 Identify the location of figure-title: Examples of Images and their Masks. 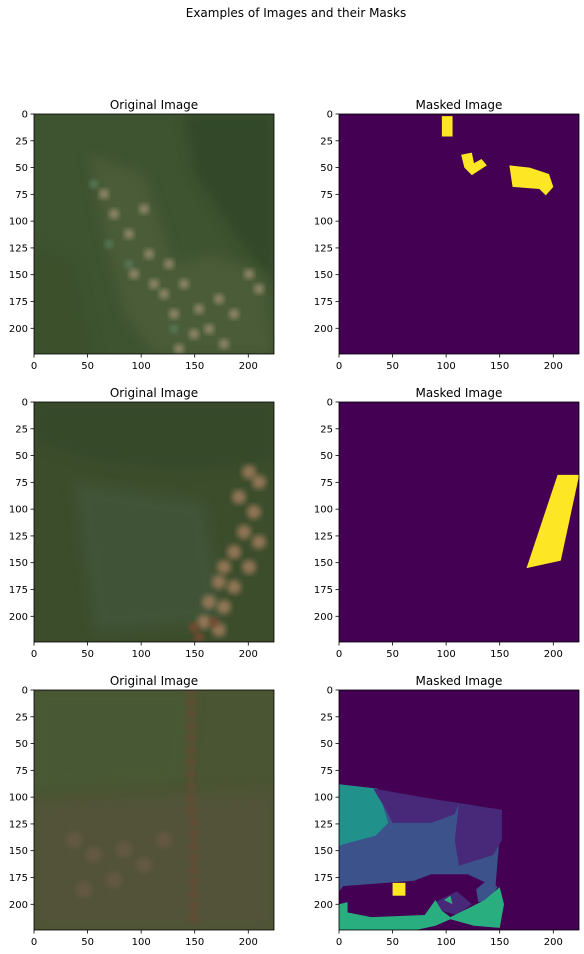
(296, 13).